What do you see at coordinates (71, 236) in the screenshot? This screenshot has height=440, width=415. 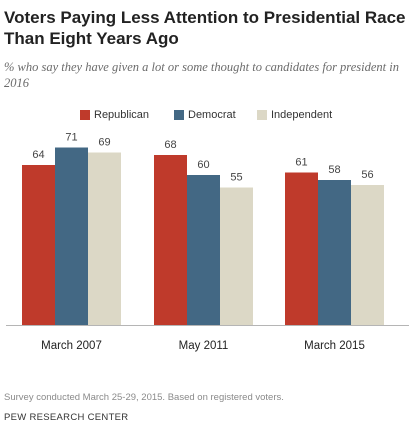 I see `bar-democrat-march-2007` at bounding box center [71, 236].